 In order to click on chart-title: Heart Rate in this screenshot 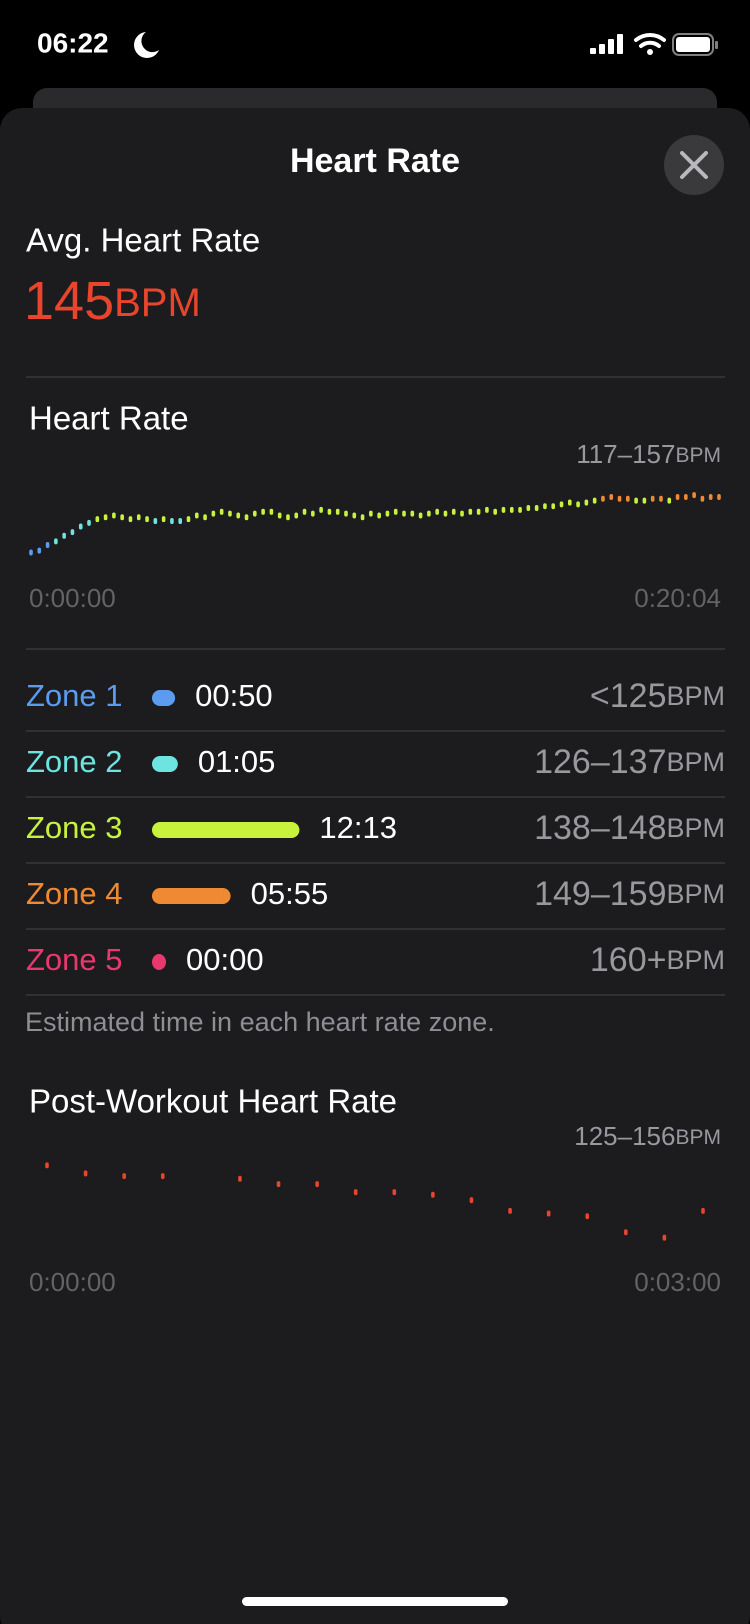, I will do `click(109, 418)`.